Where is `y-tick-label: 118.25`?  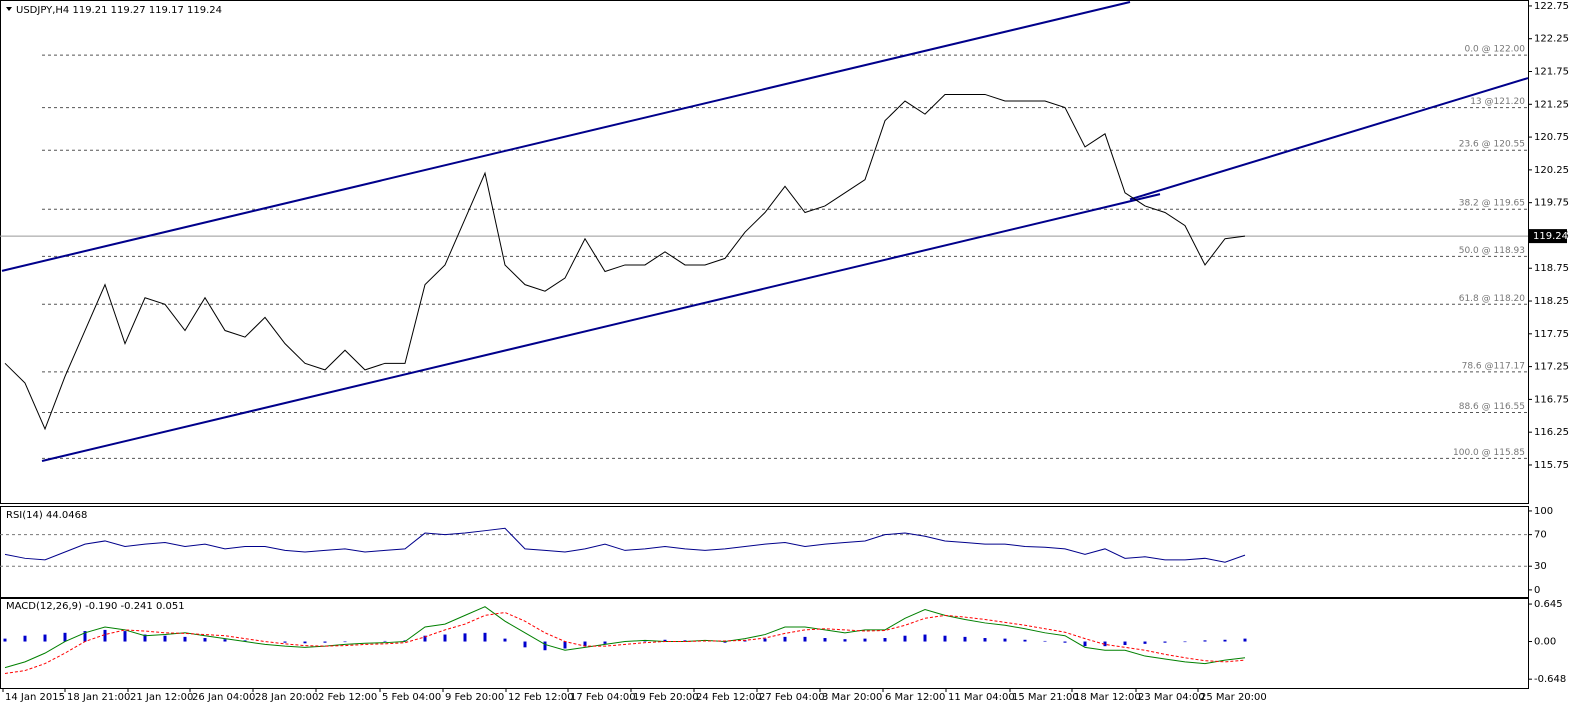
y-tick-label: 118.25 is located at coordinates (1551, 301).